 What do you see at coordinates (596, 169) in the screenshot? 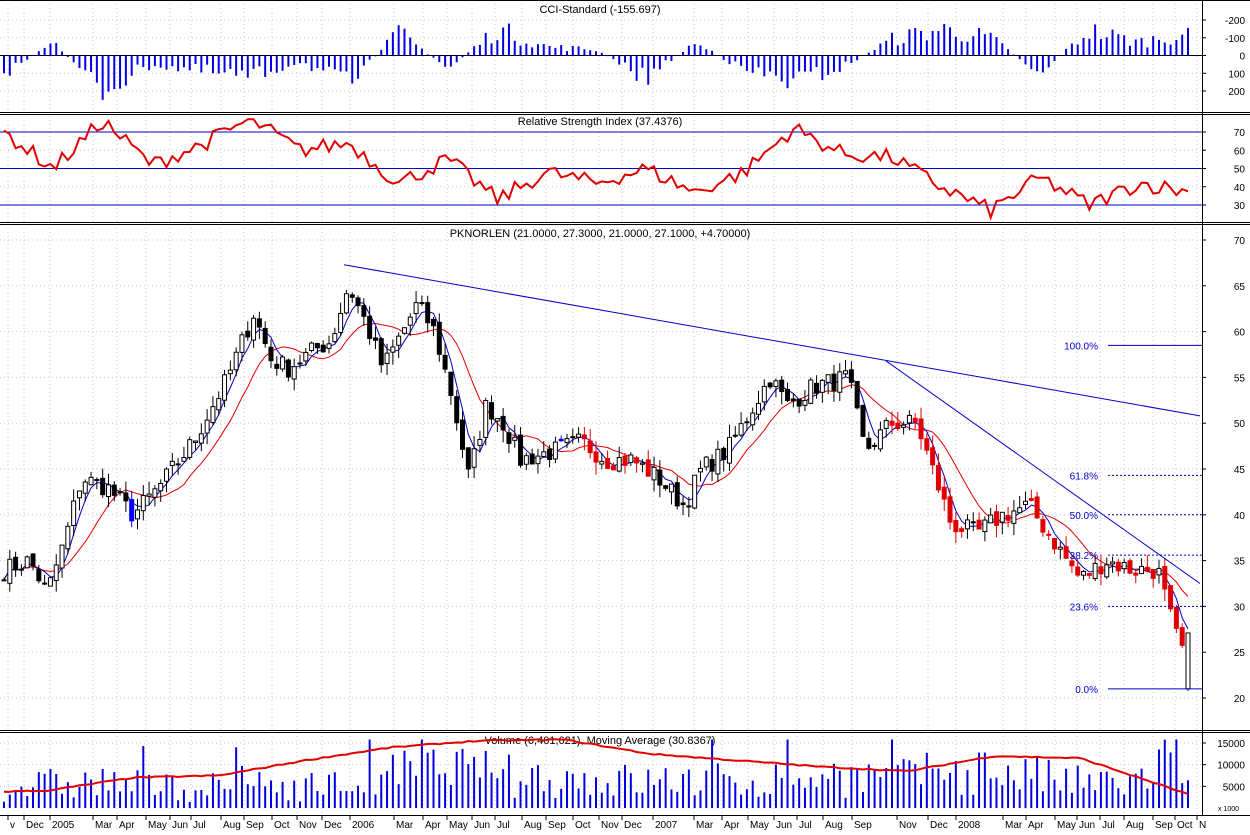
I see `rsi-line` at bounding box center [596, 169].